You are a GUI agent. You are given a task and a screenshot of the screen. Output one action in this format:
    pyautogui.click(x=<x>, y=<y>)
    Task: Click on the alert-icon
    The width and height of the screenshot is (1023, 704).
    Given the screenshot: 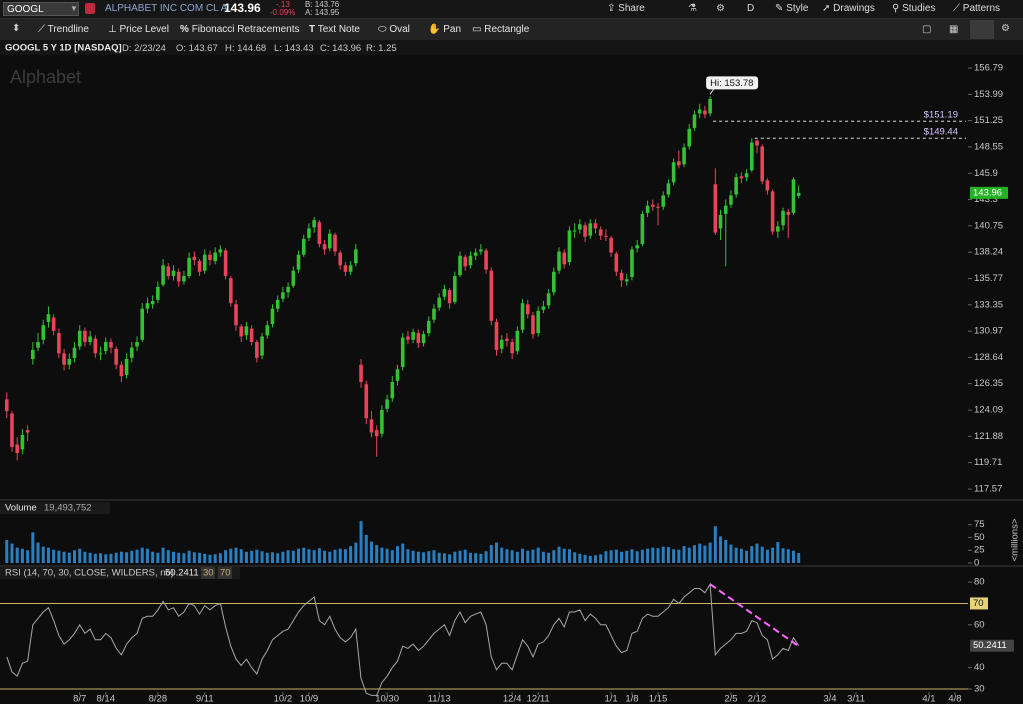 What is the action you would take?
    pyautogui.click(x=90, y=8)
    